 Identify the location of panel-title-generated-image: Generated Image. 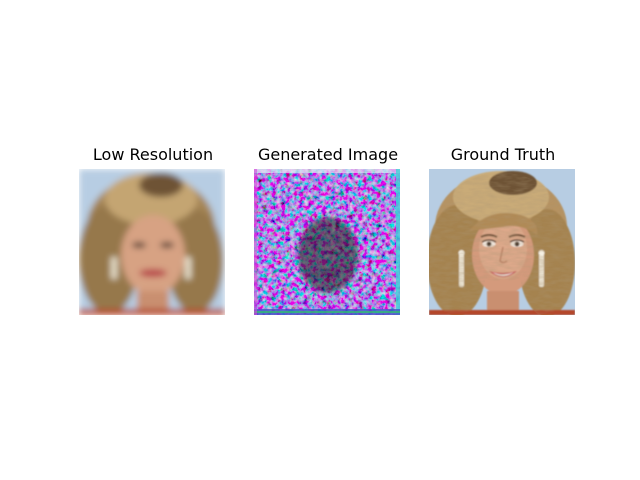
(328, 154).